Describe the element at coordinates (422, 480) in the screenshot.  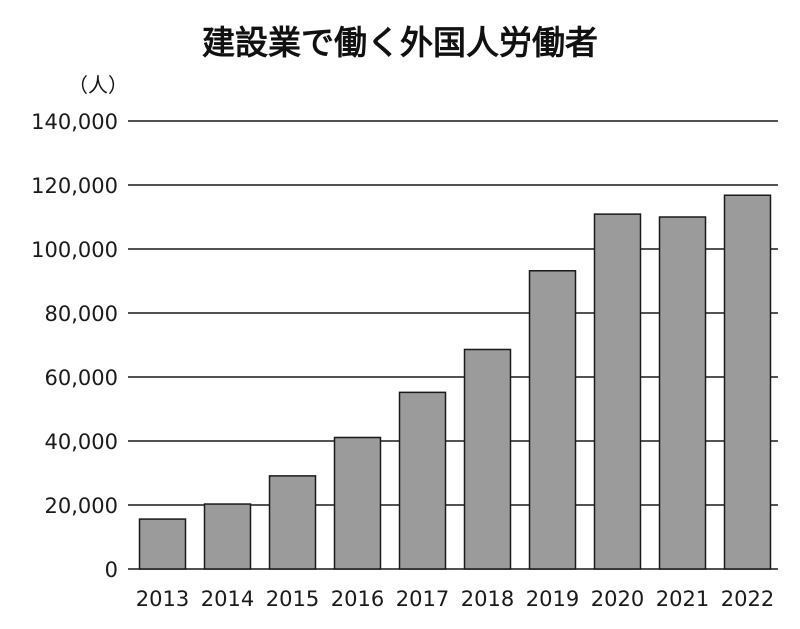
I see `bar-2017` at that location.